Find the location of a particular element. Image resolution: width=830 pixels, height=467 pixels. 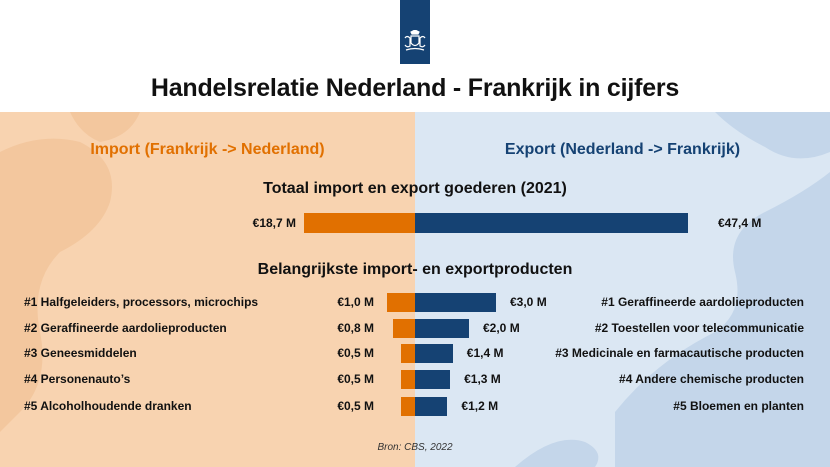

export-product-label: #4 Andere chemische producten is located at coordinates (711, 379).